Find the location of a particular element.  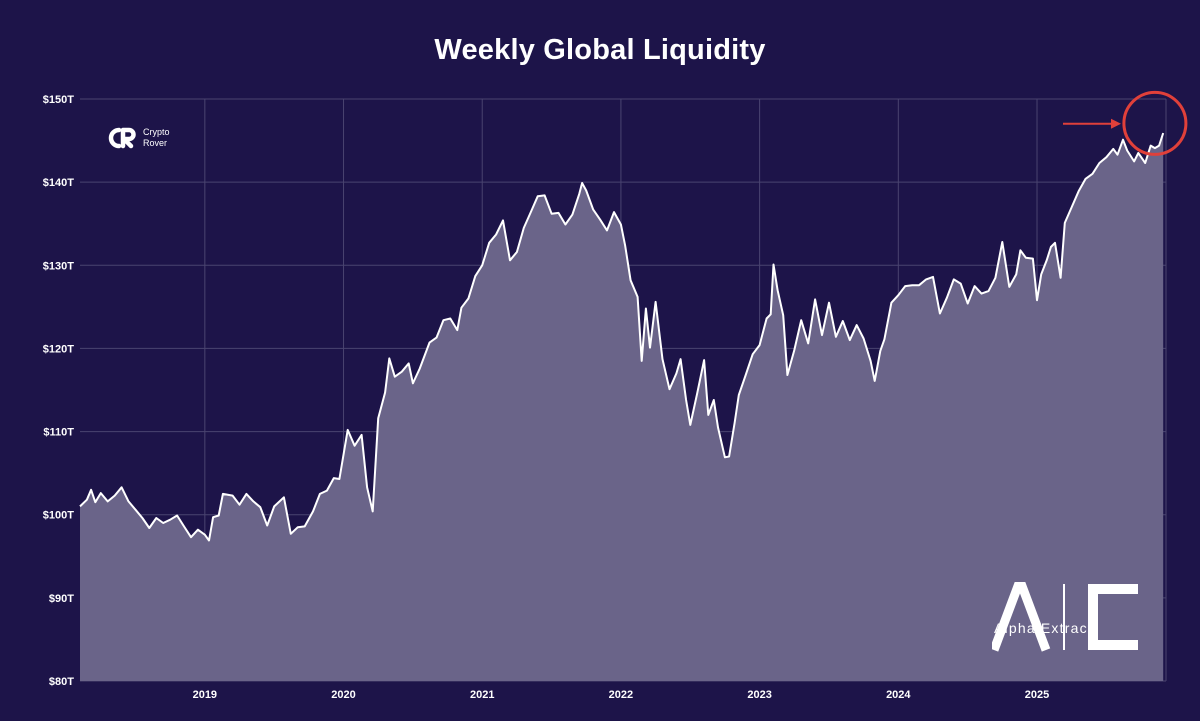

crypto-rover-line1: Crypto is located at coordinates (156, 132).